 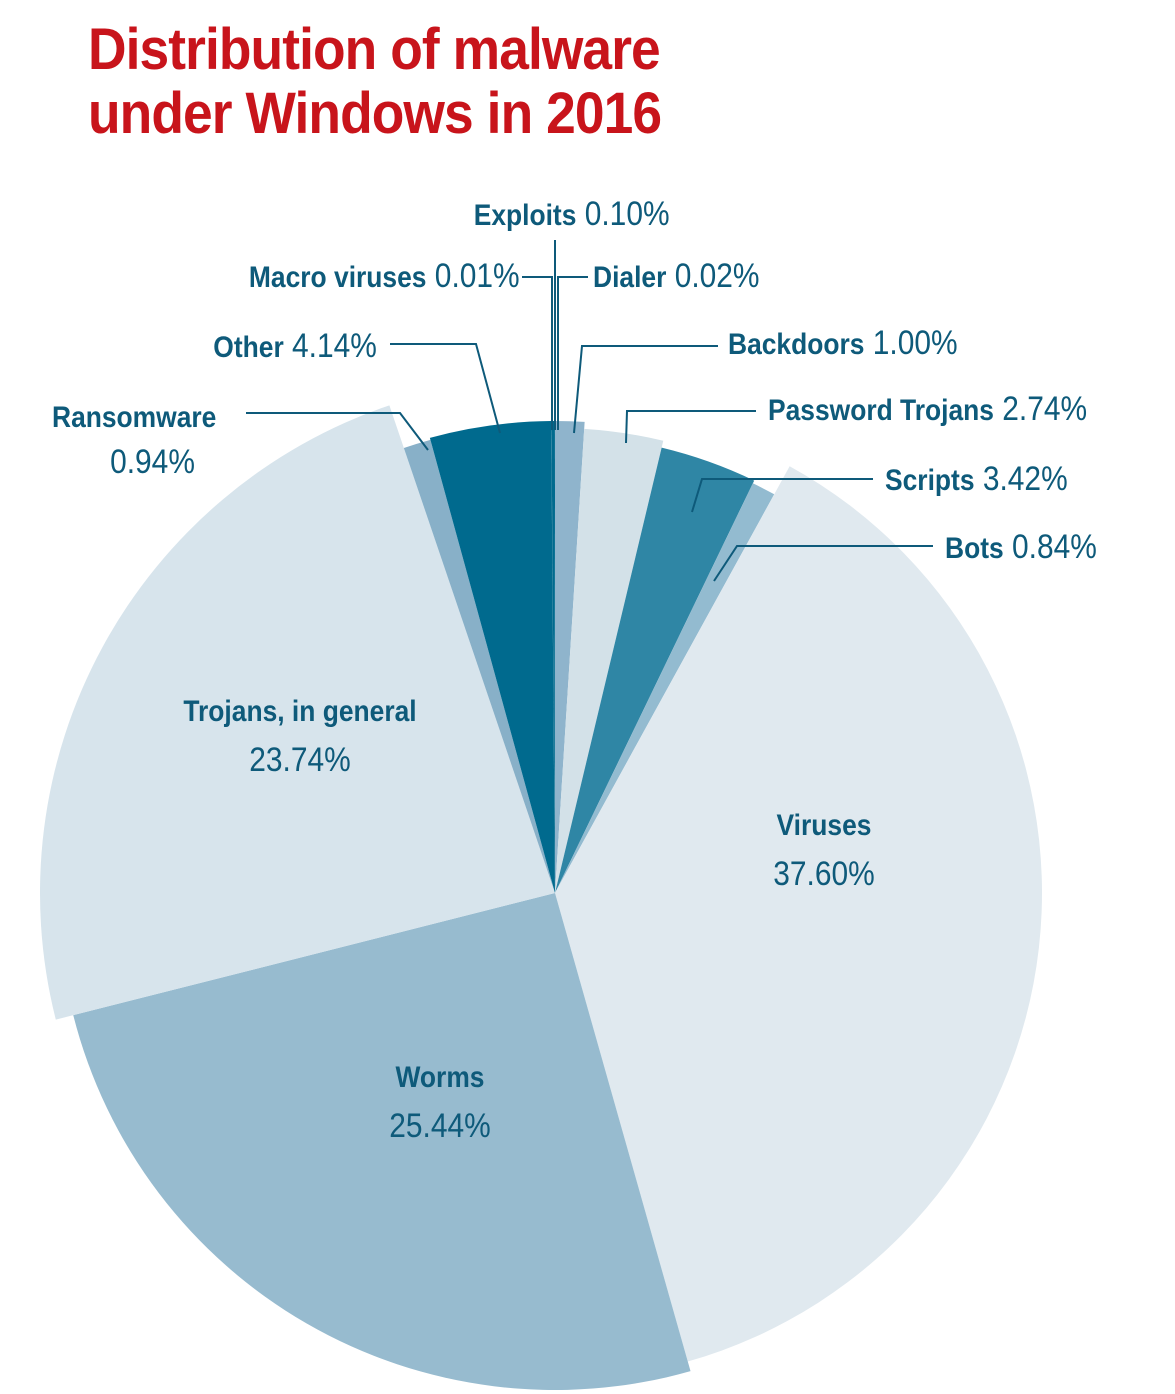 I want to click on leader-backdoors, so click(x=645, y=389).